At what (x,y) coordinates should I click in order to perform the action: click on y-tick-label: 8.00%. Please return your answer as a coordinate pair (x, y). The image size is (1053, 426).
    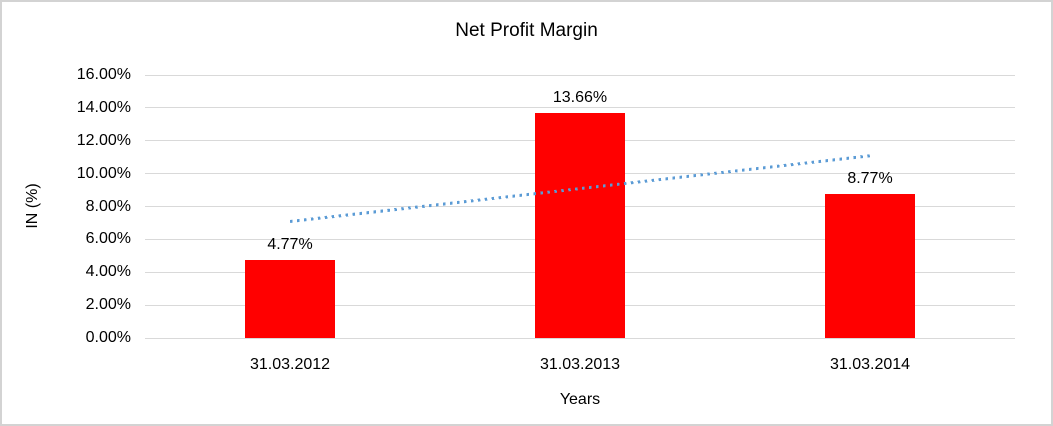
    Looking at the image, I should click on (108, 206).